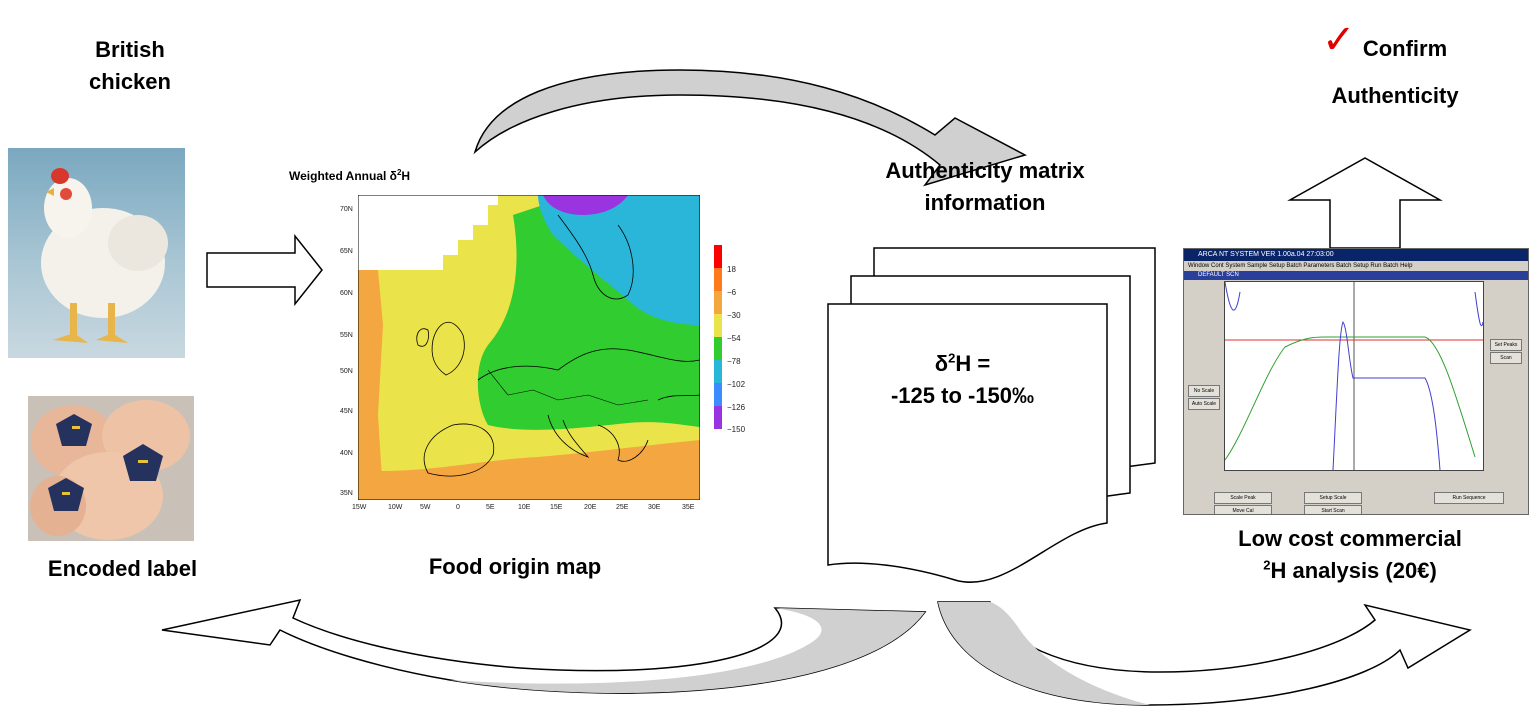 The height and width of the screenshot is (713, 1533). I want to click on screen-subtitle: DEFAULT SCN, so click(1356, 275).